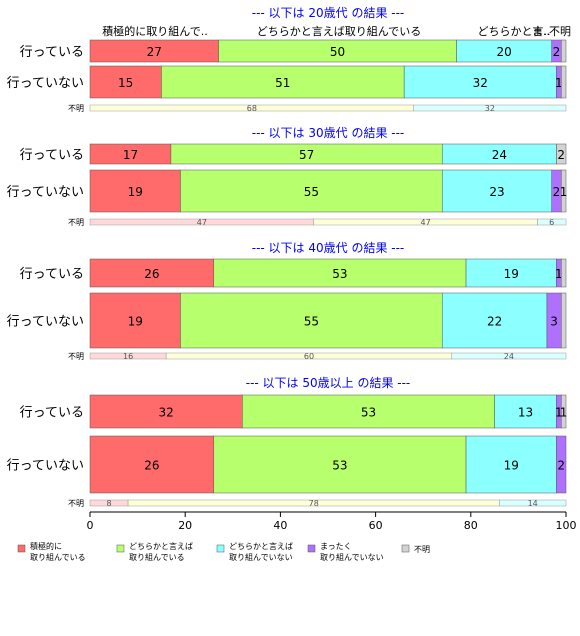  What do you see at coordinates (45, 322) in the screenshot?
I see `row-label-2-1: 行っていない` at bounding box center [45, 322].